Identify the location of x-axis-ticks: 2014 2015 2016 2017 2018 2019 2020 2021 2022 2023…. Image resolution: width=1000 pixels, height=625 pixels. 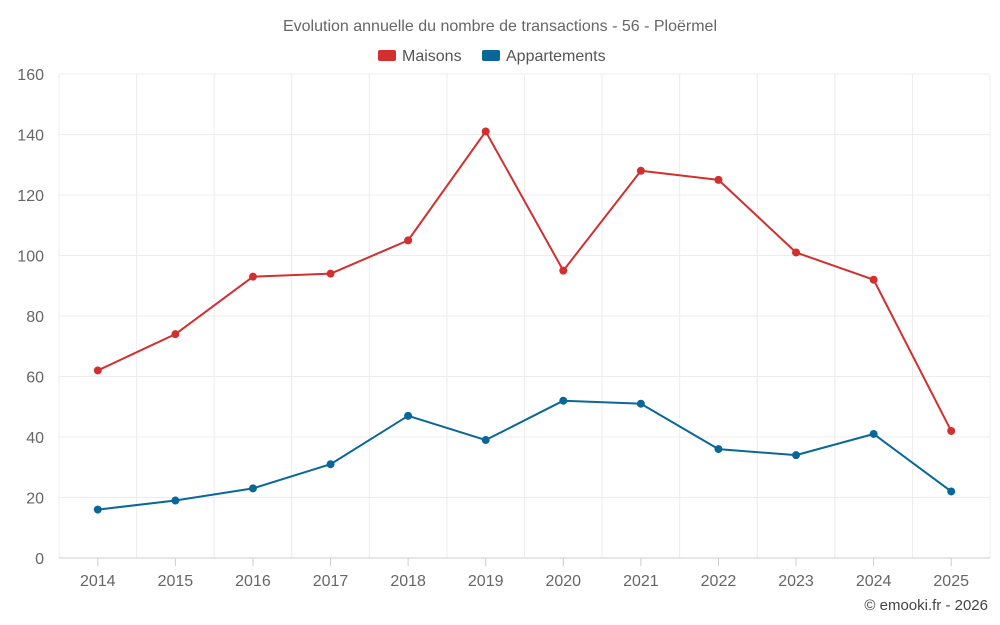
(524, 574).